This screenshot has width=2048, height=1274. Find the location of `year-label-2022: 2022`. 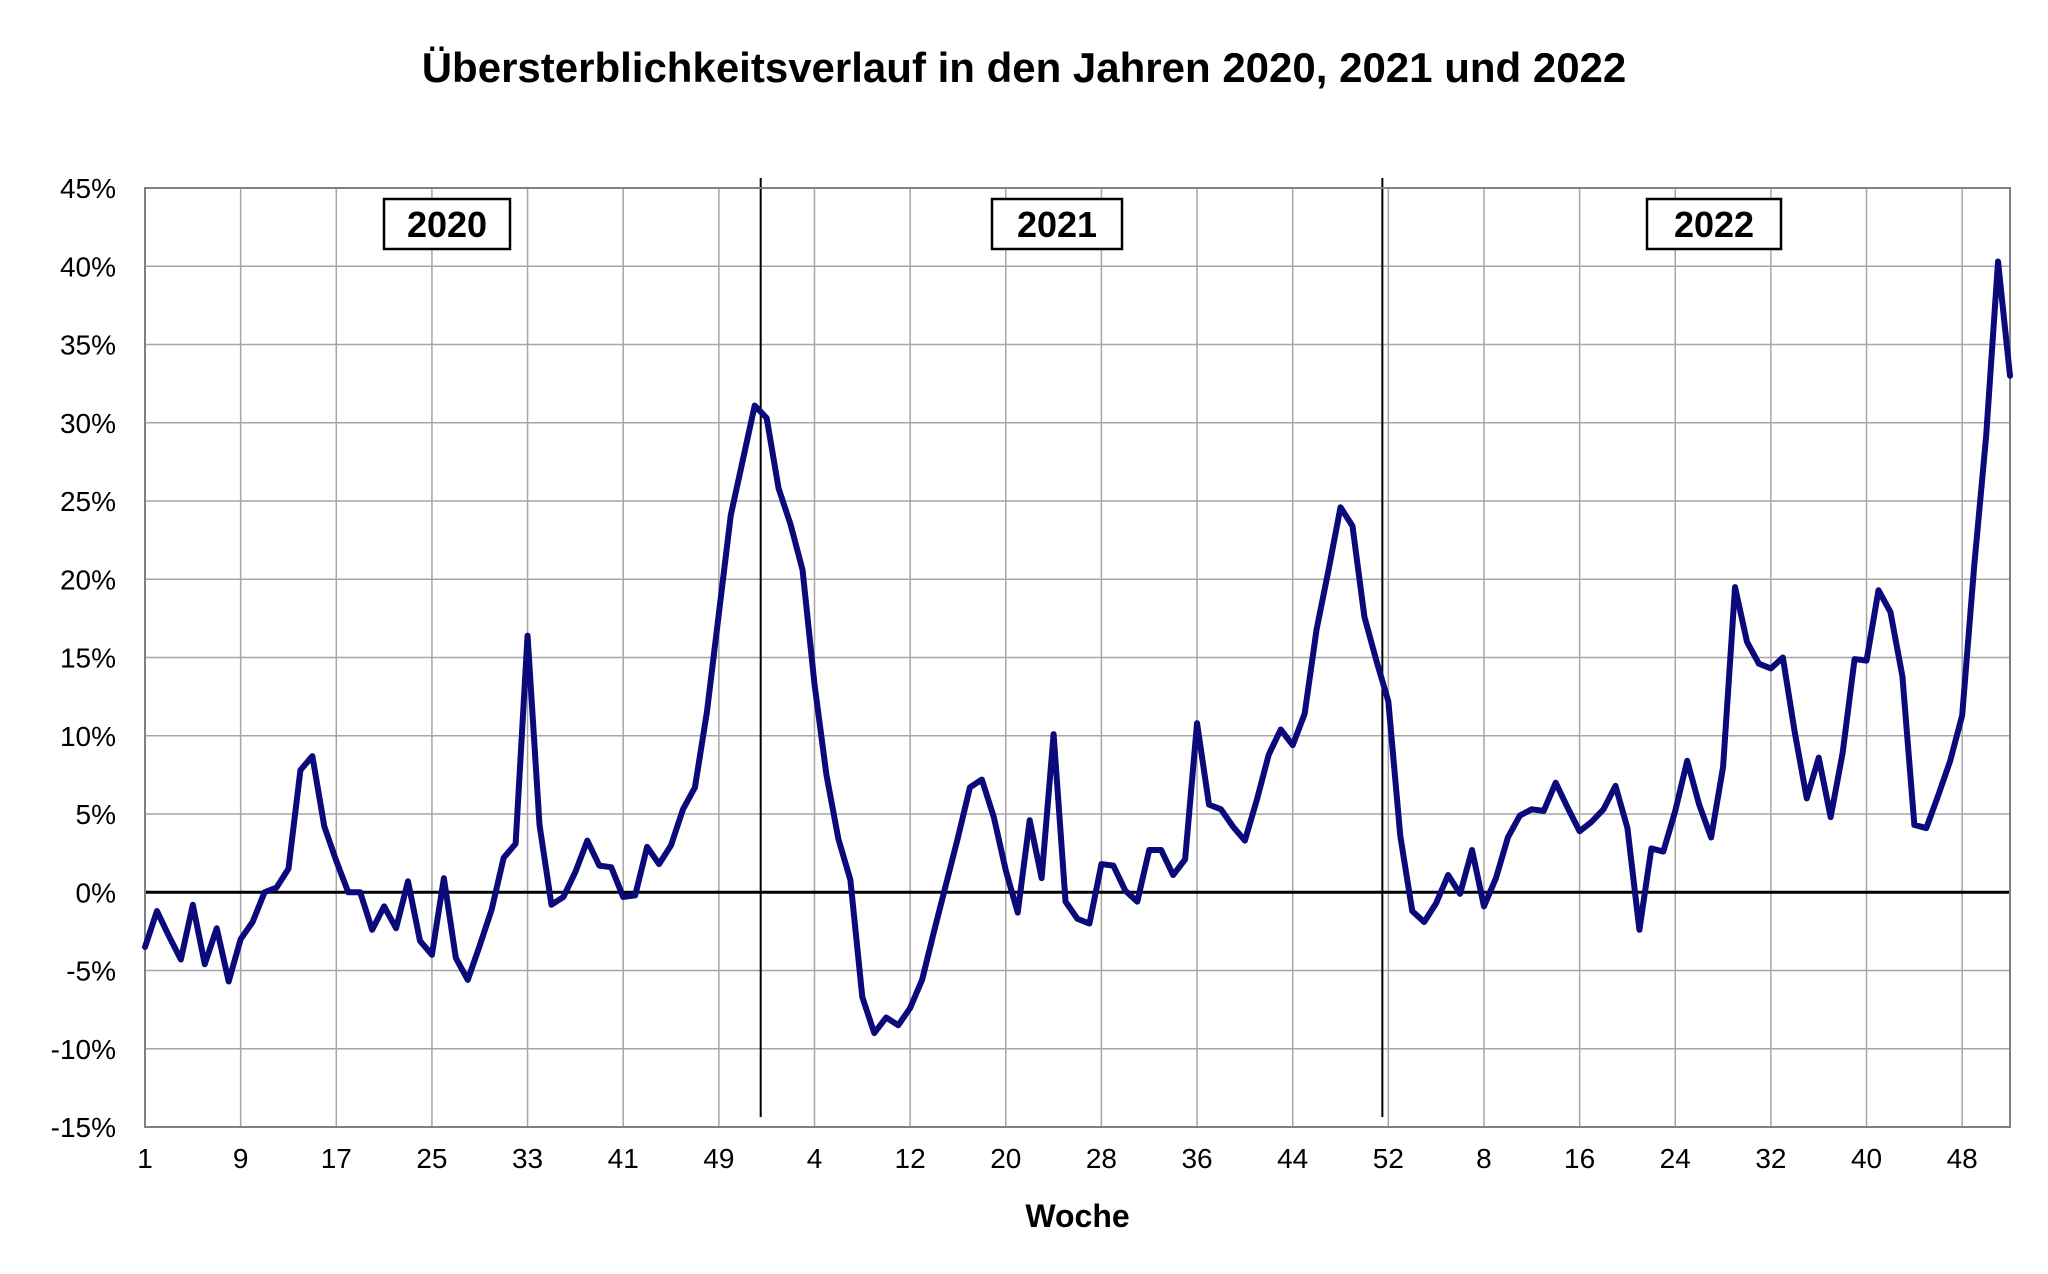

year-label-2022: 2022 is located at coordinates (1714, 224).